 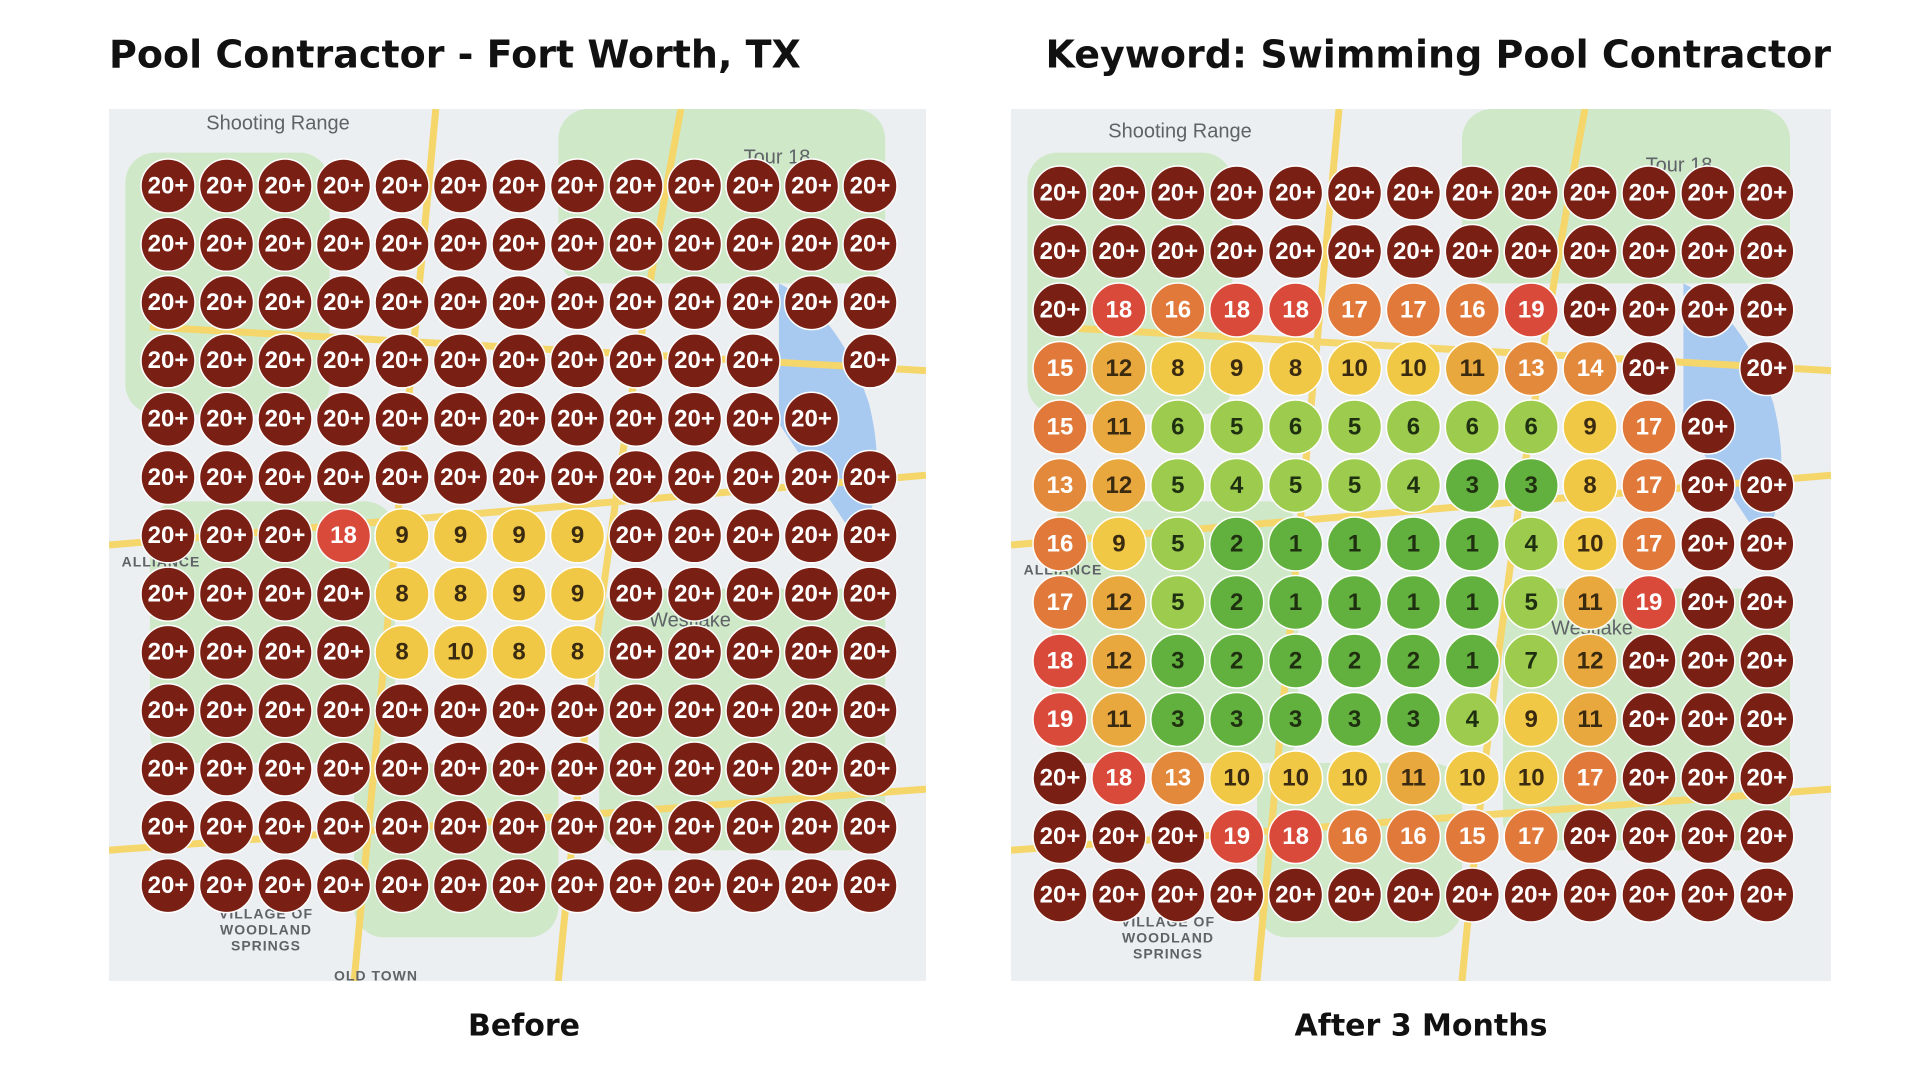 I want to click on rank-label: 3, so click(x=1531, y=485).